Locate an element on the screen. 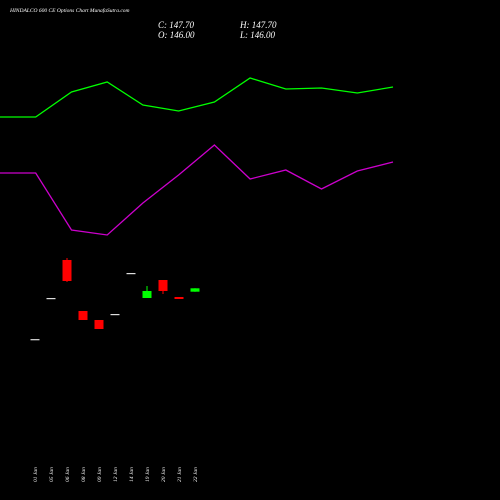  x-tick-label: 08 Jan is located at coordinates (84, 474).